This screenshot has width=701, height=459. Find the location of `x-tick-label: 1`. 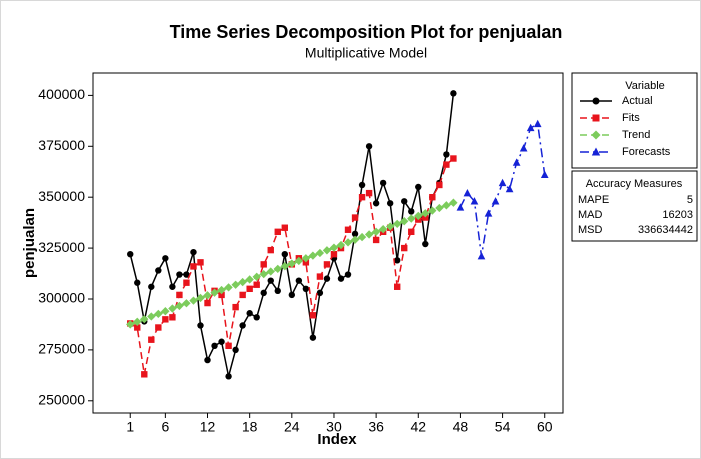

x-tick-label: 1 is located at coordinates (130, 427).